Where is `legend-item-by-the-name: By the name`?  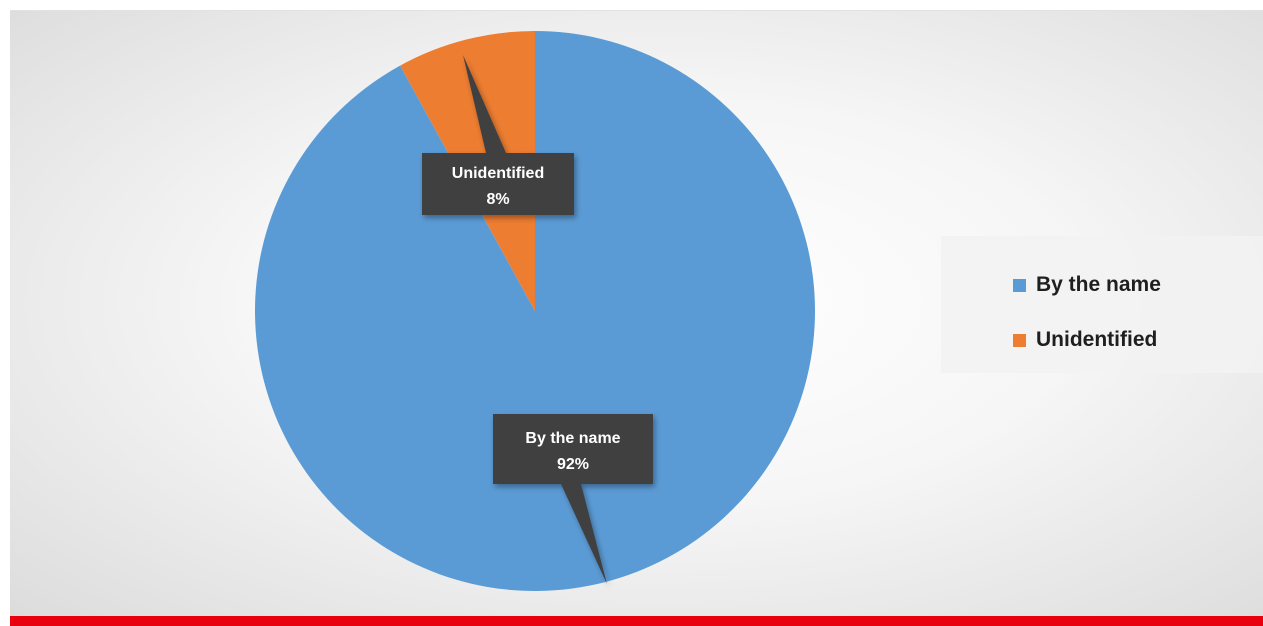 legend-item-by-the-name: By the name is located at coordinates (1087, 285).